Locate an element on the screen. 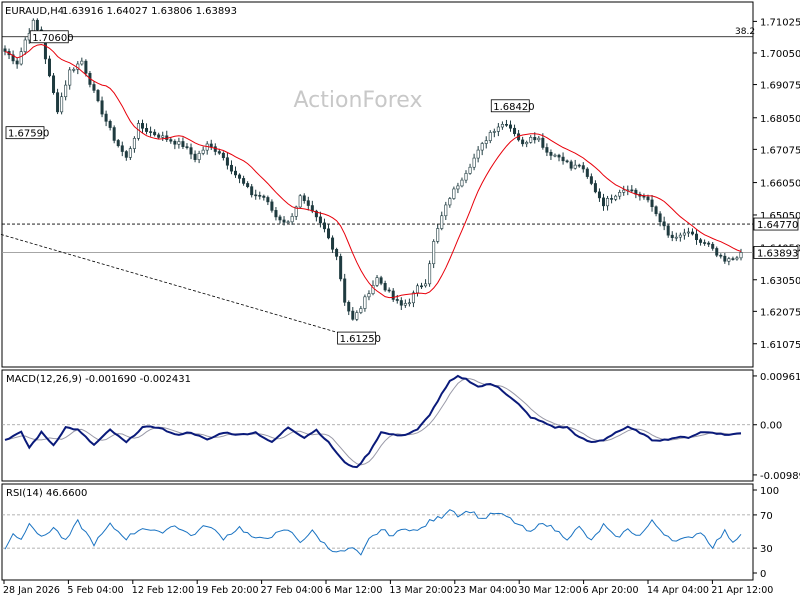 The image size is (800, 604). rsi-tick-label: 30 is located at coordinates (766, 549).